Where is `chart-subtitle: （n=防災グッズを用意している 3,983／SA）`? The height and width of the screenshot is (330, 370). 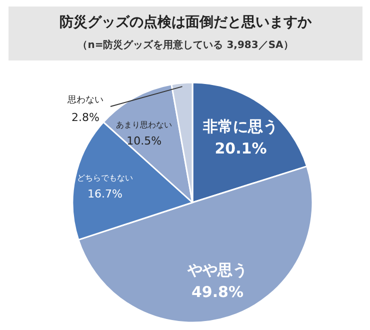
chart-subtitle: （n=防災グッズを用意している 3,983／SA） is located at coordinates (186, 45).